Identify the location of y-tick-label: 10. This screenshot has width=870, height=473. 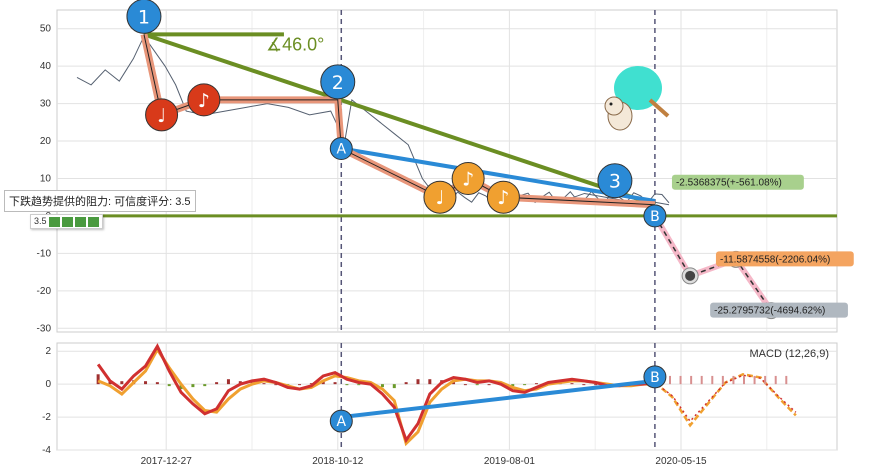
(46, 178).